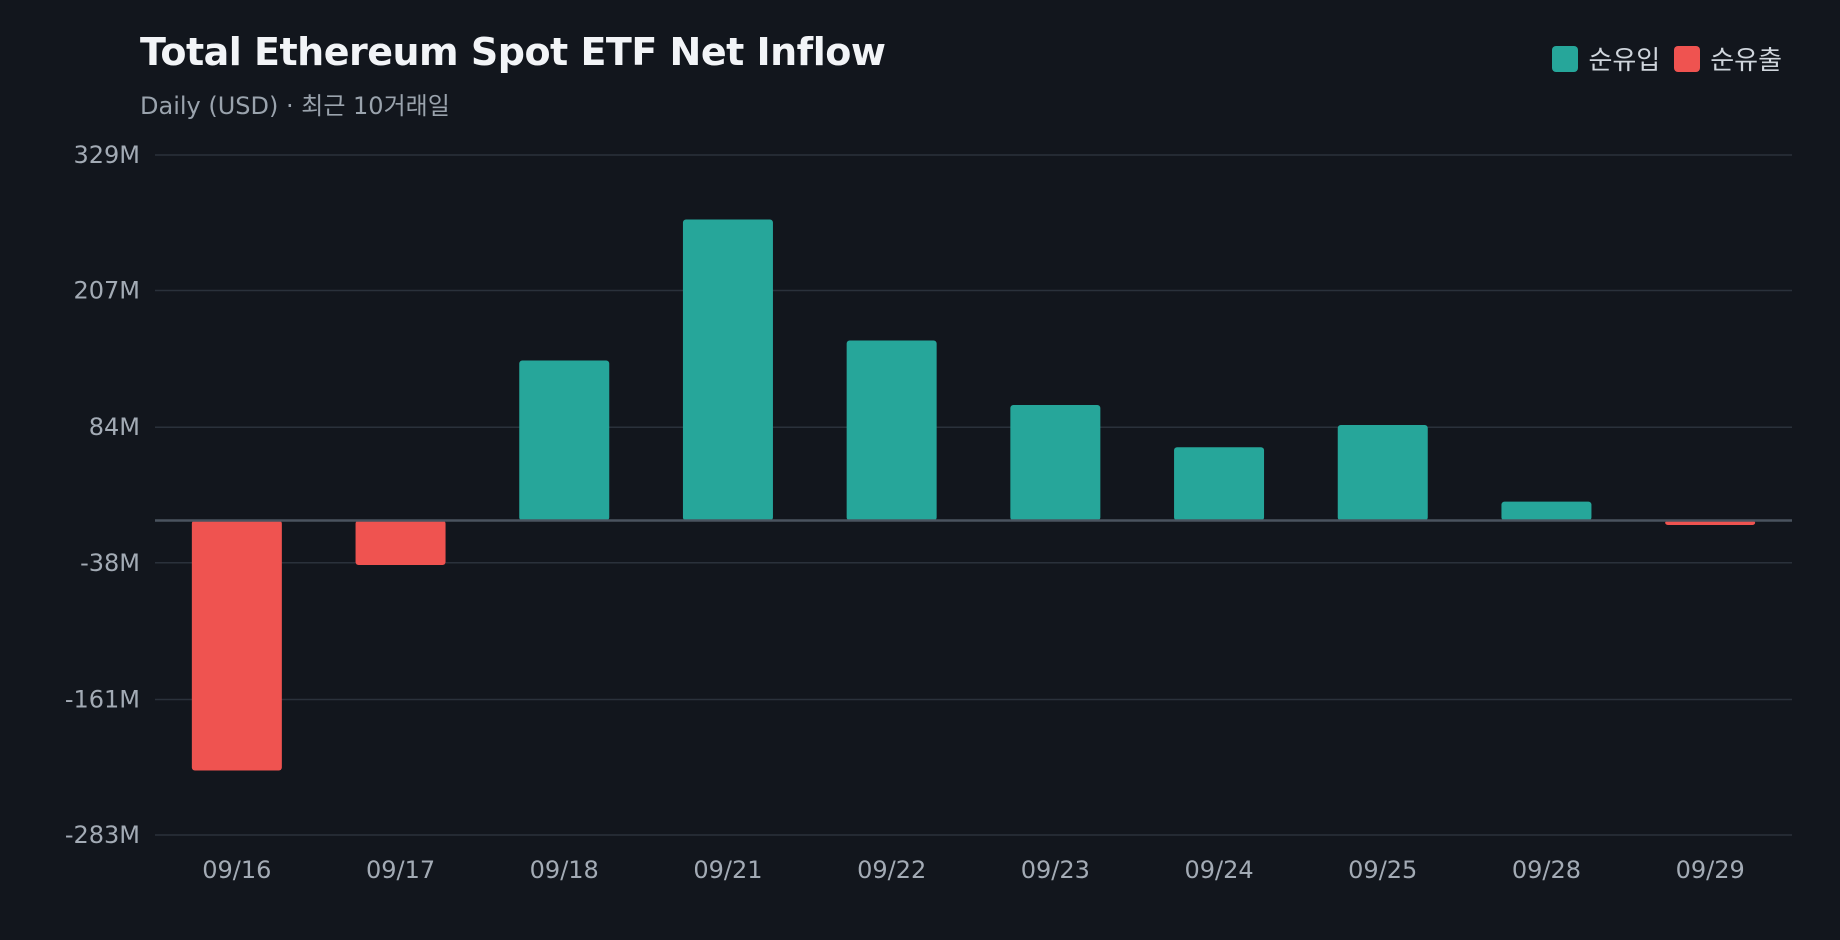 The width and height of the screenshot is (1840, 940). What do you see at coordinates (1667, 58) in the screenshot?
I see `legend: 순유입 순유출` at bounding box center [1667, 58].